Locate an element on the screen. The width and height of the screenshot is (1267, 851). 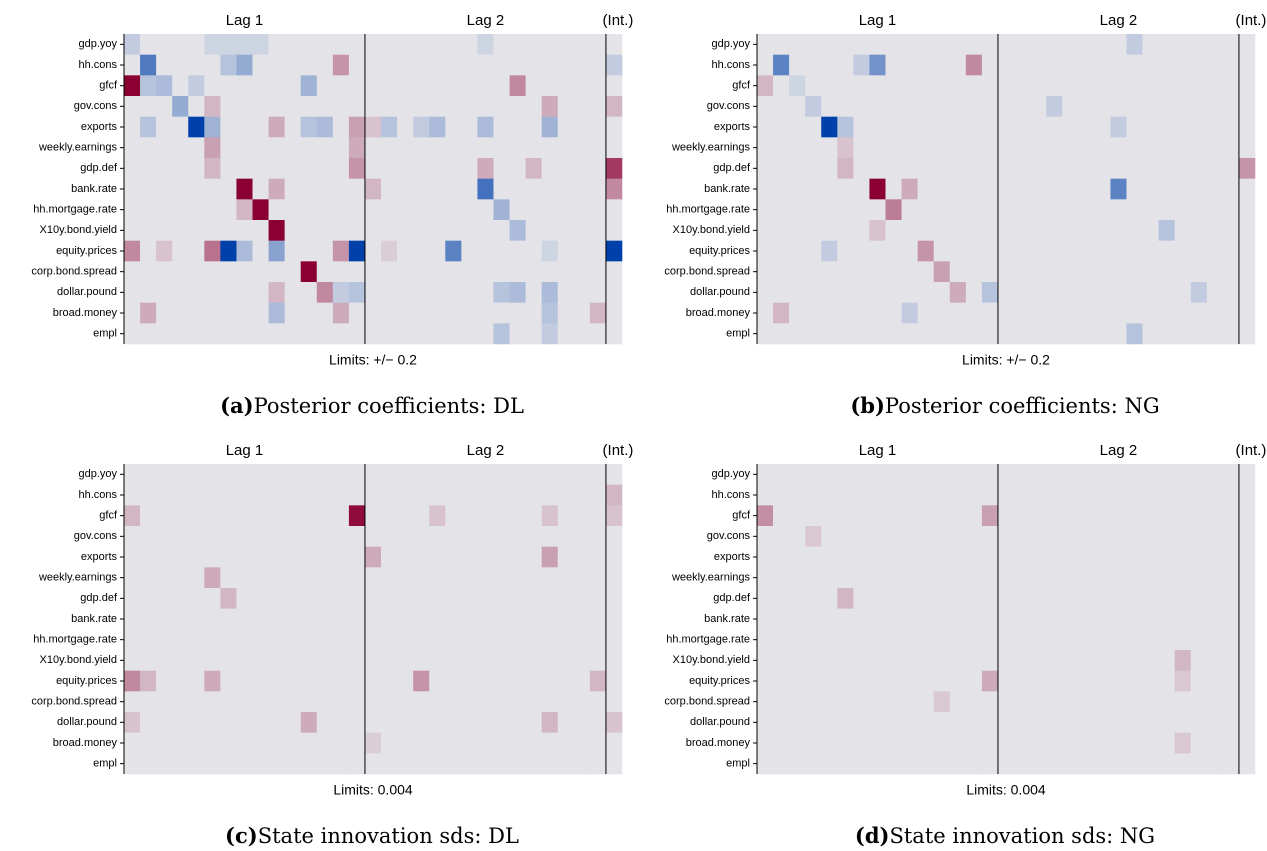
column-group-label: Lag 1 is located at coordinates (878, 20).